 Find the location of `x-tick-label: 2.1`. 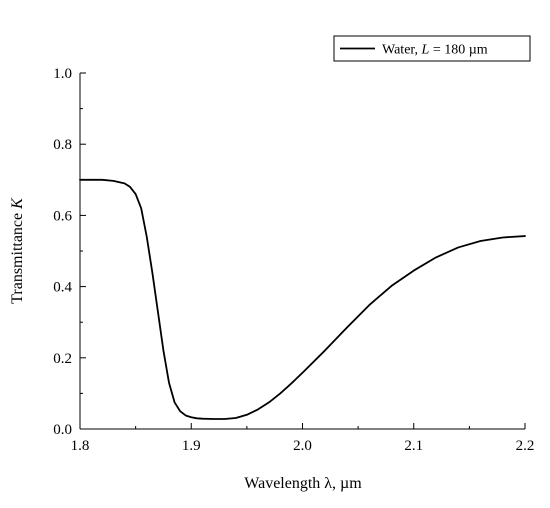

x-tick-label: 2.1 is located at coordinates (413, 446).